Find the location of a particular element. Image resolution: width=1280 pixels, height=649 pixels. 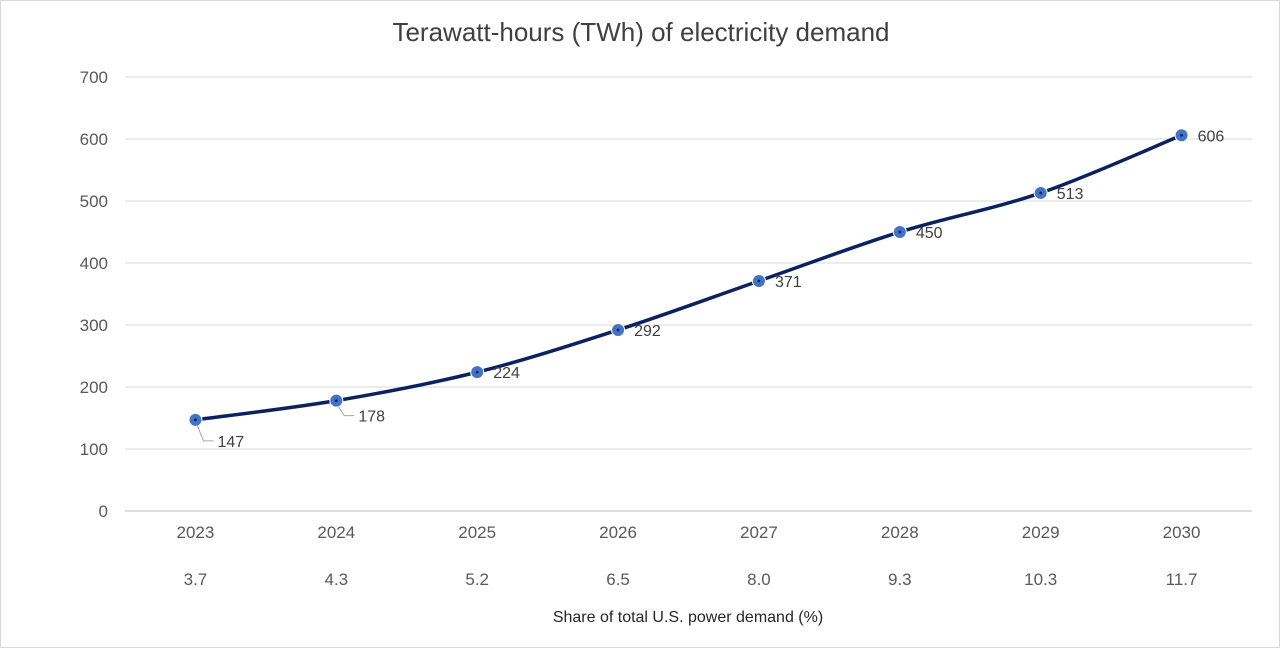

x-secondary-tick-label: 11.7 is located at coordinates (1182, 579).